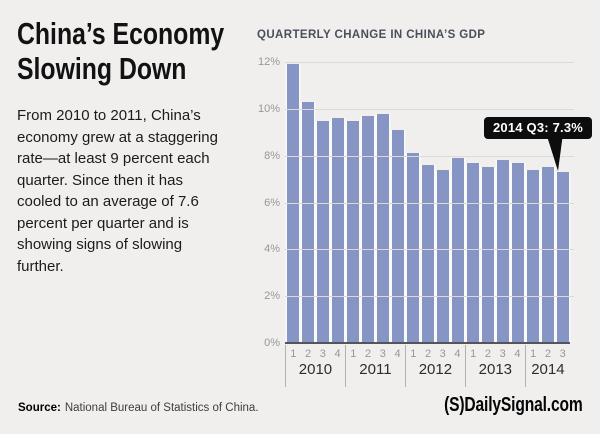 The height and width of the screenshot is (434, 600). I want to click on headline-line2: Slowing Down, so click(102, 68).